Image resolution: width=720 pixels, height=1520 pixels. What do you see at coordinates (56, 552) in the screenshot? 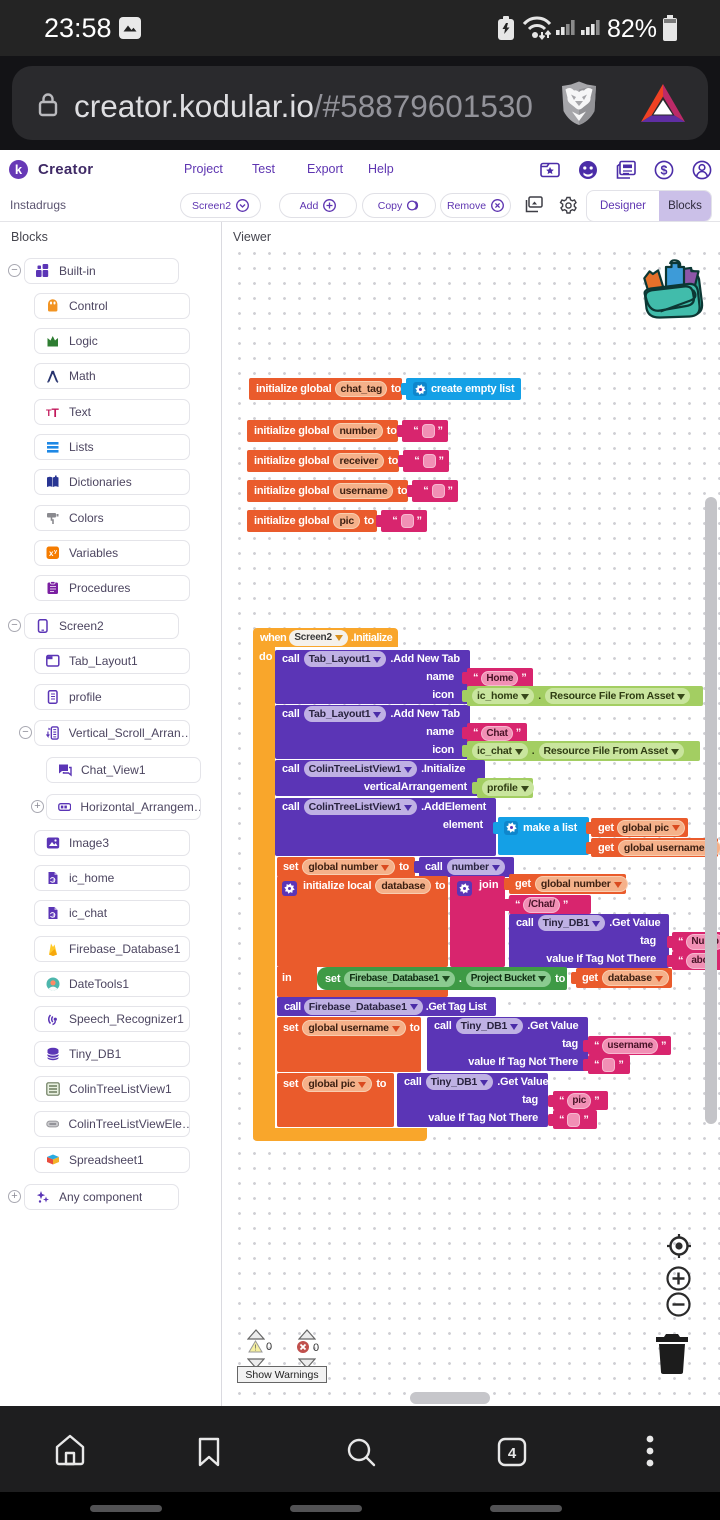
I see `svg-text: y` at bounding box center [56, 552].